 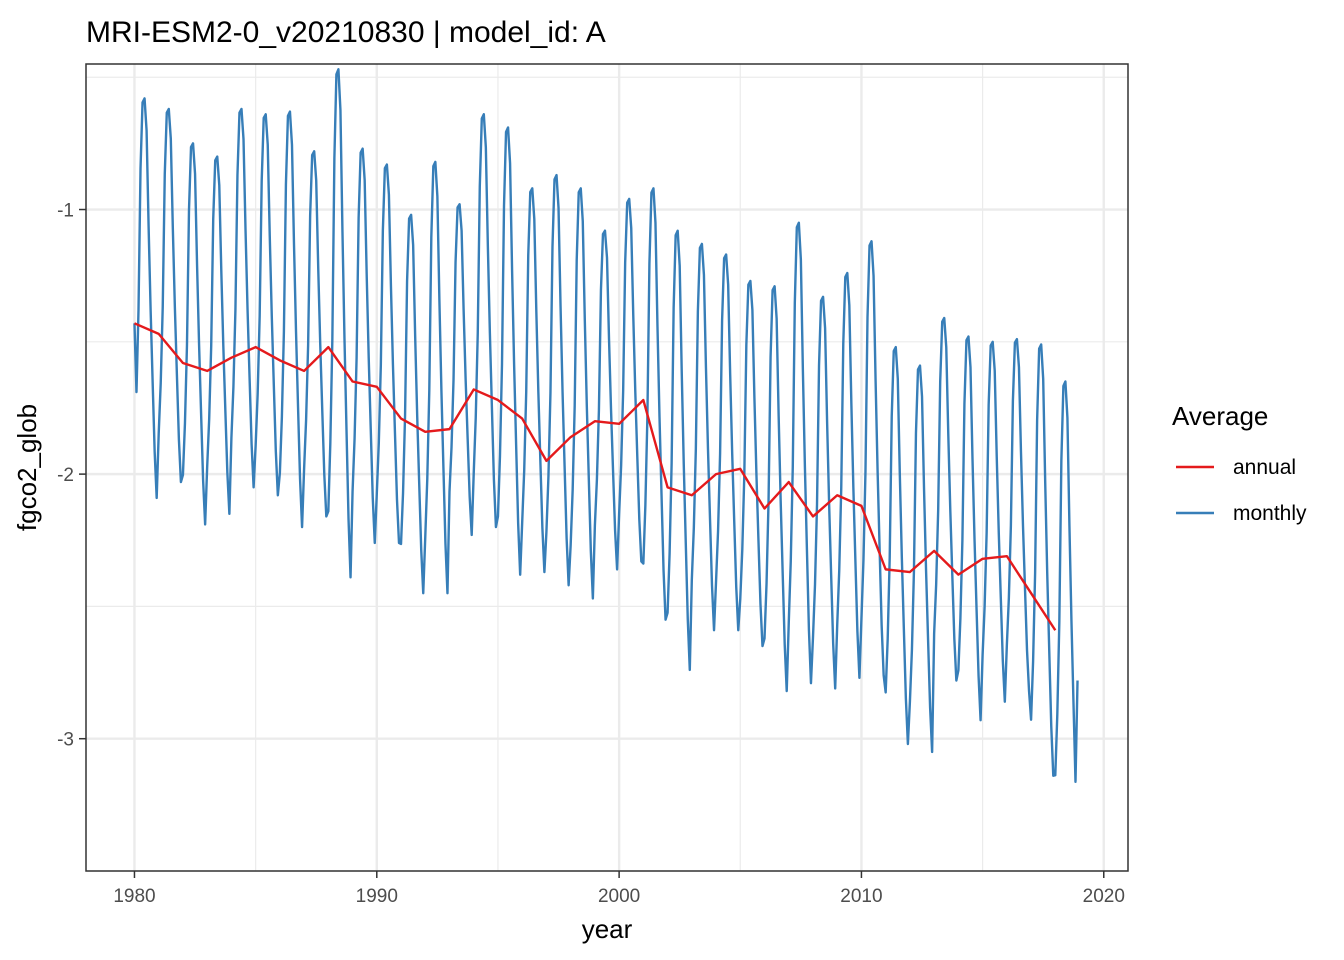 I want to click on x-axis: 1980 1990 2000 2010 2020, so click(x=619, y=889).